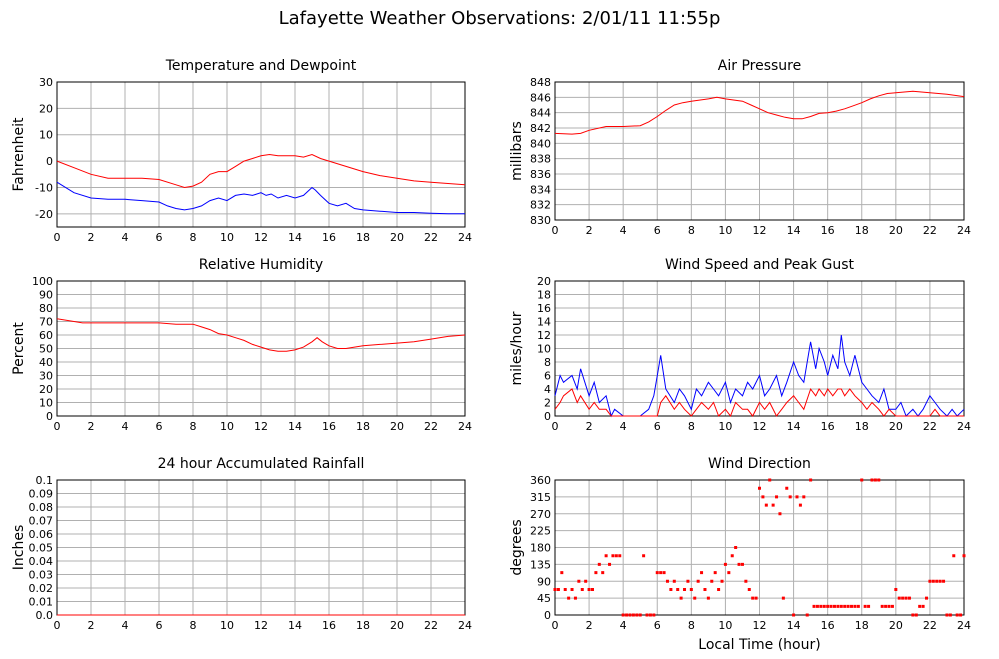 The height and width of the screenshot is (659, 999). What do you see at coordinates (589, 230) in the screenshot?
I see `air-pressure-x-tick-label: 2` at bounding box center [589, 230].